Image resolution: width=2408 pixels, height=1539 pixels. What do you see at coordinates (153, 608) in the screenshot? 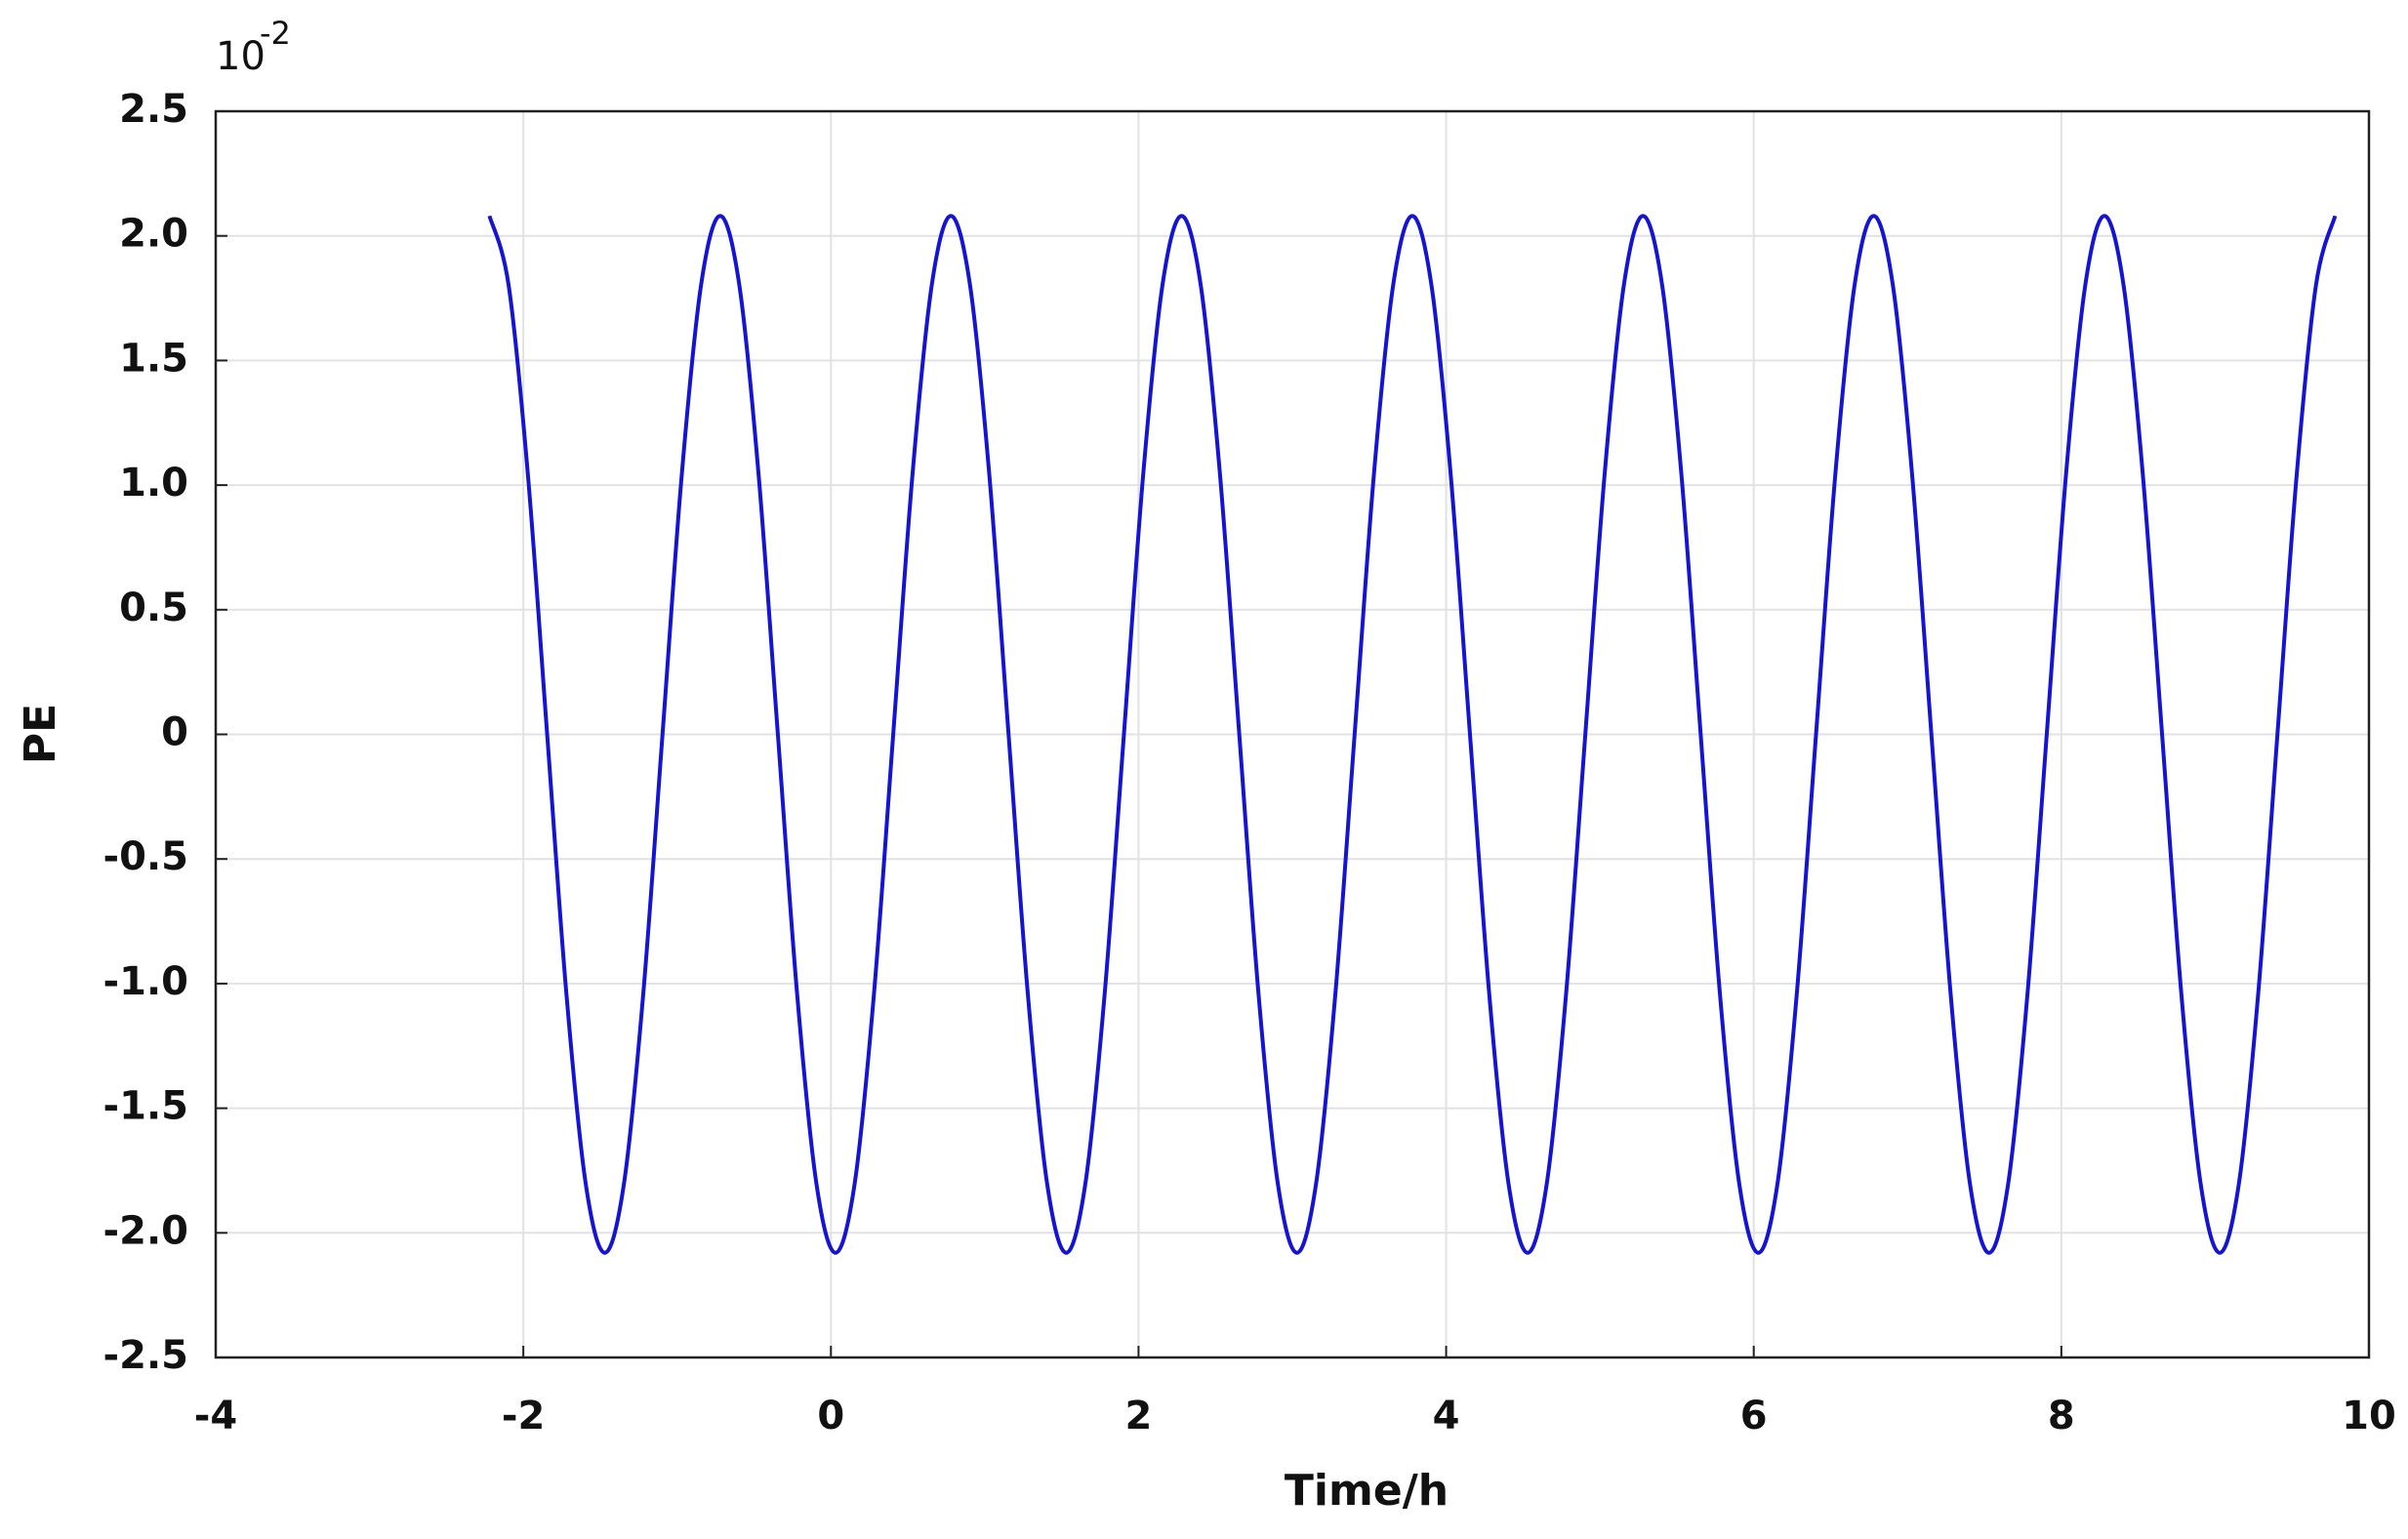
I see `y-tick-label: 0.5` at bounding box center [153, 608].